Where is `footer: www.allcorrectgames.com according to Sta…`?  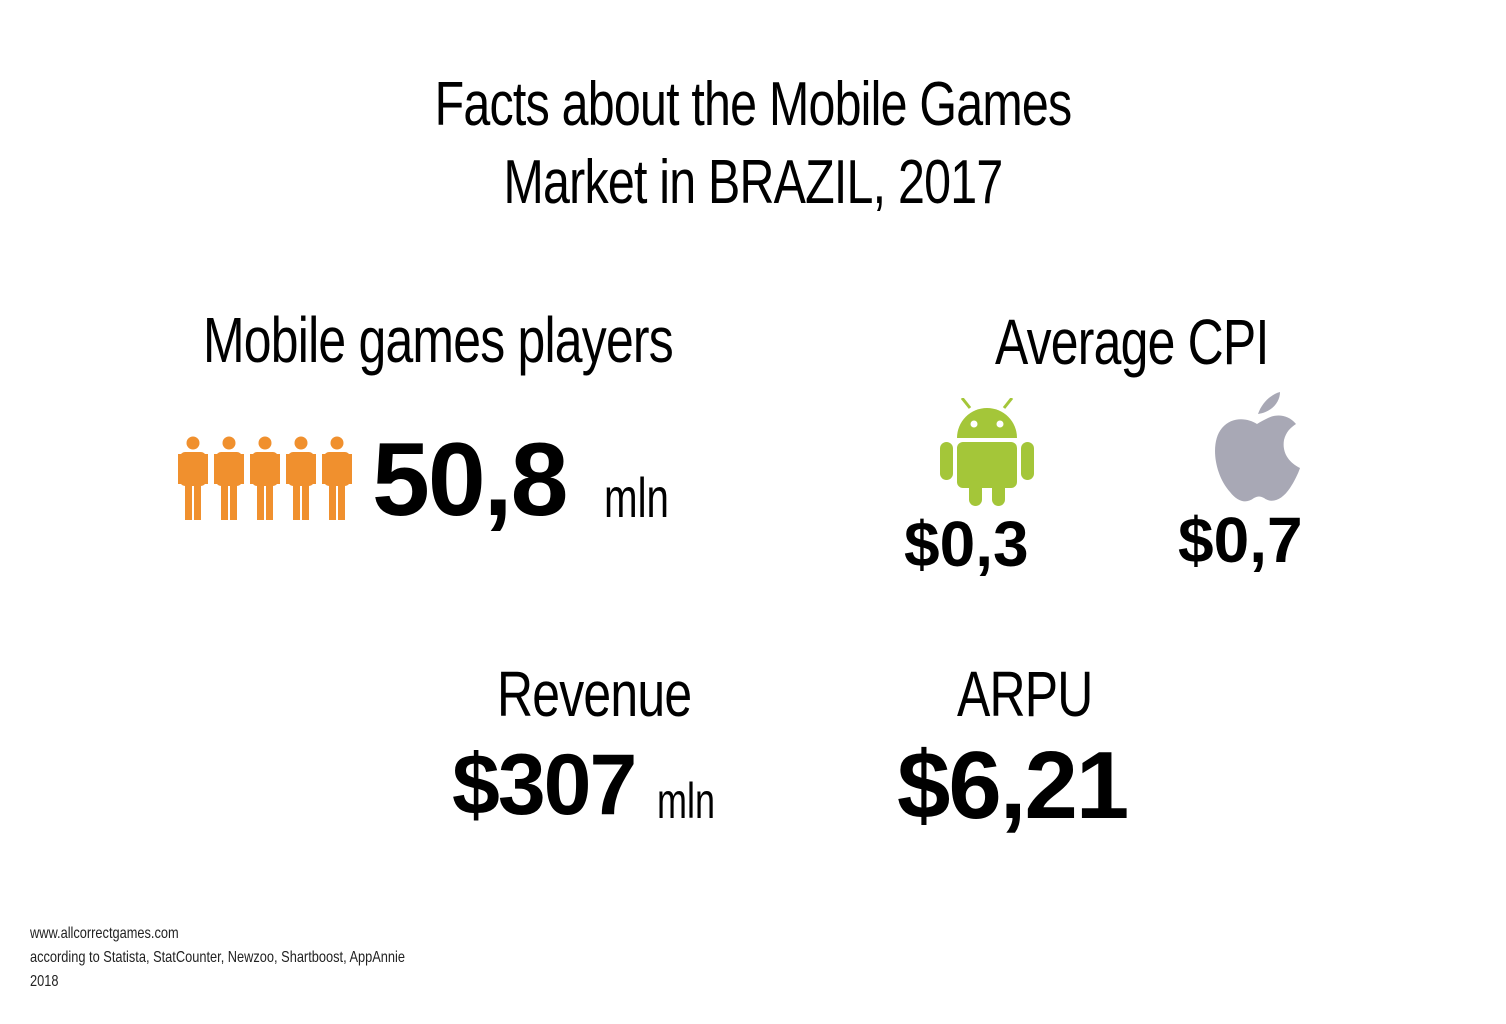
footer: www.allcorrectgames.com according to Sta… is located at coordinates (217, 958).